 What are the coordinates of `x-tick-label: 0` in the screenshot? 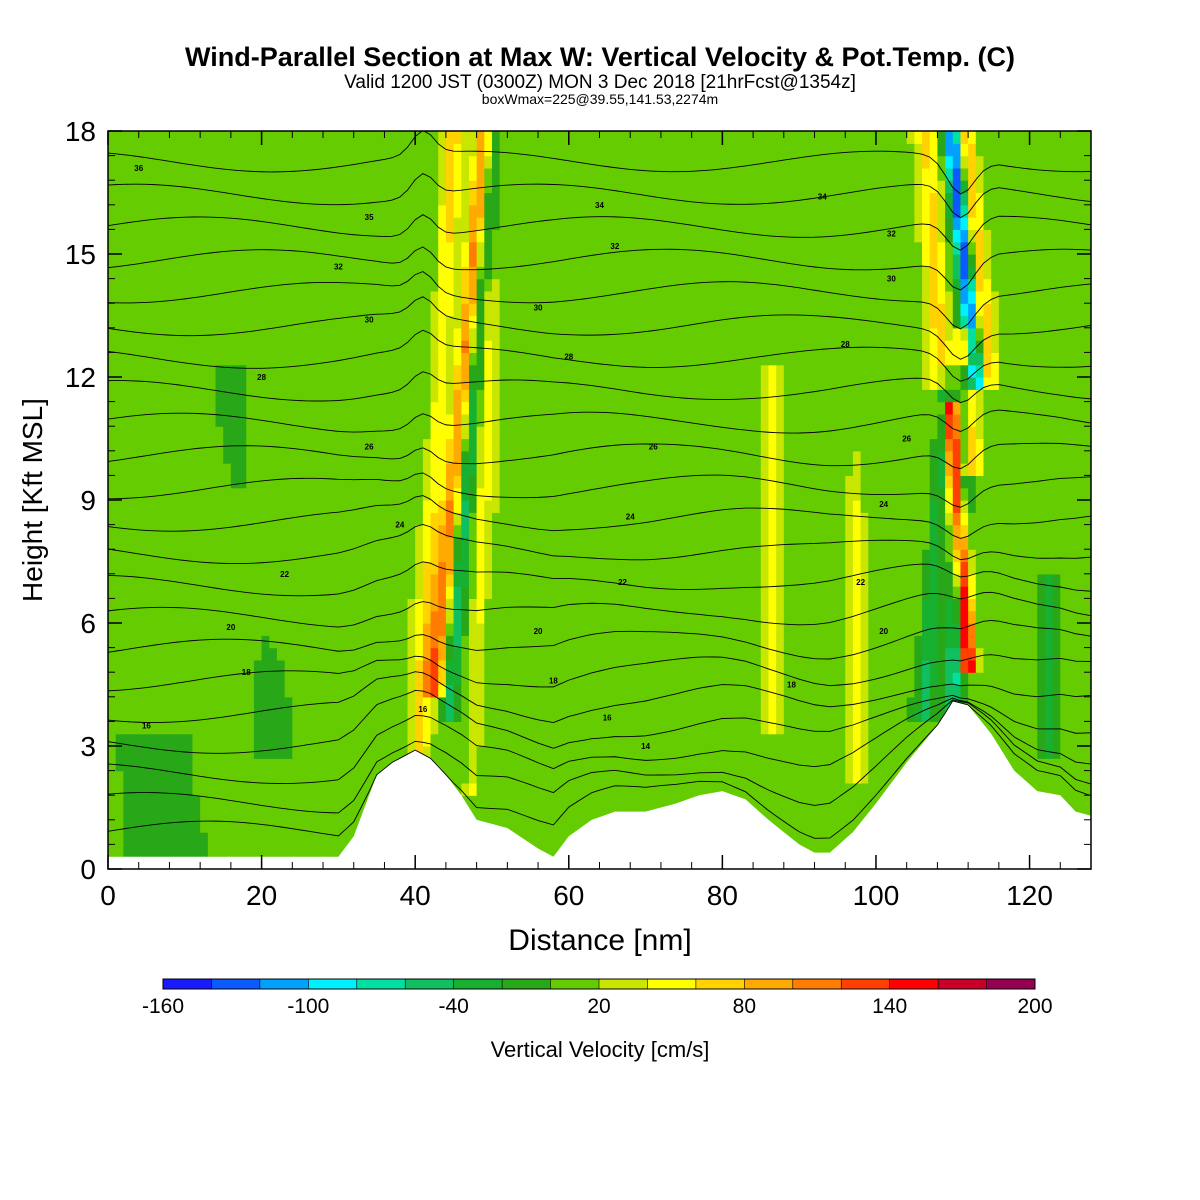 It's located at (108, 895).